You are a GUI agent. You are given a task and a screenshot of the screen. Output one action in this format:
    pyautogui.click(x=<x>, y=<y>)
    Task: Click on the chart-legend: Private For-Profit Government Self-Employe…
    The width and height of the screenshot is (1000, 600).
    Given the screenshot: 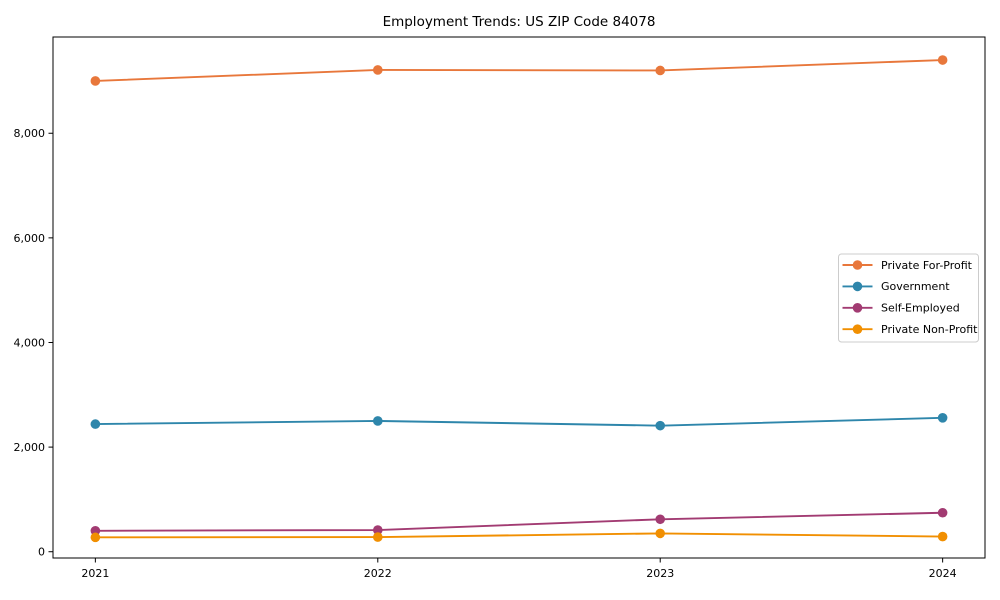 What is the action you would take?
    pyautogui.click(x=908, y=298)
    